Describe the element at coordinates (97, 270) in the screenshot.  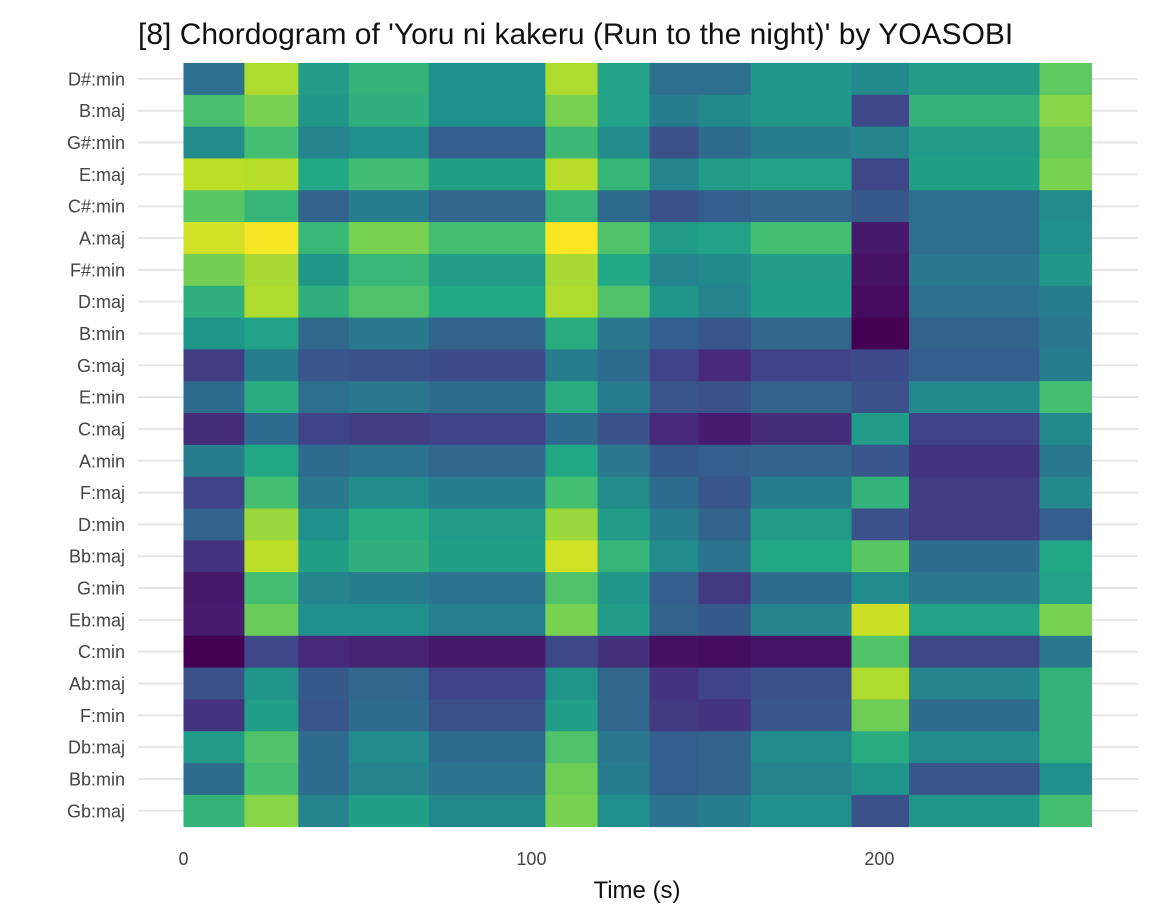
I see `y-tick-label: F#:min` at that location.